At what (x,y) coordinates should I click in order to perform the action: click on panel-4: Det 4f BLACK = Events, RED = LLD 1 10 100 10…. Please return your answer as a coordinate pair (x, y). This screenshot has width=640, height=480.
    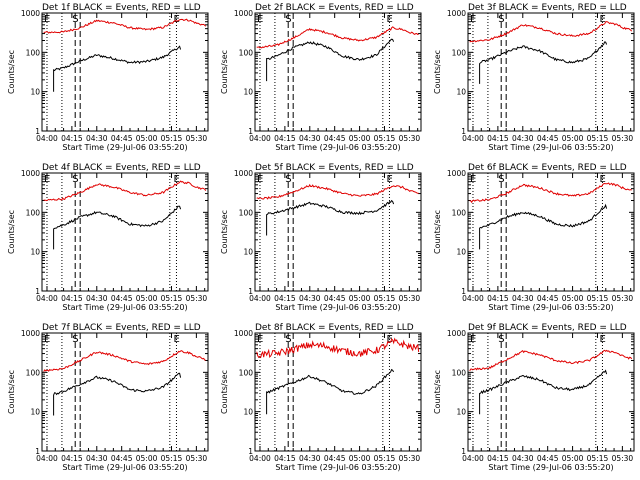
    Looking at the image, I should click on (108, 237).